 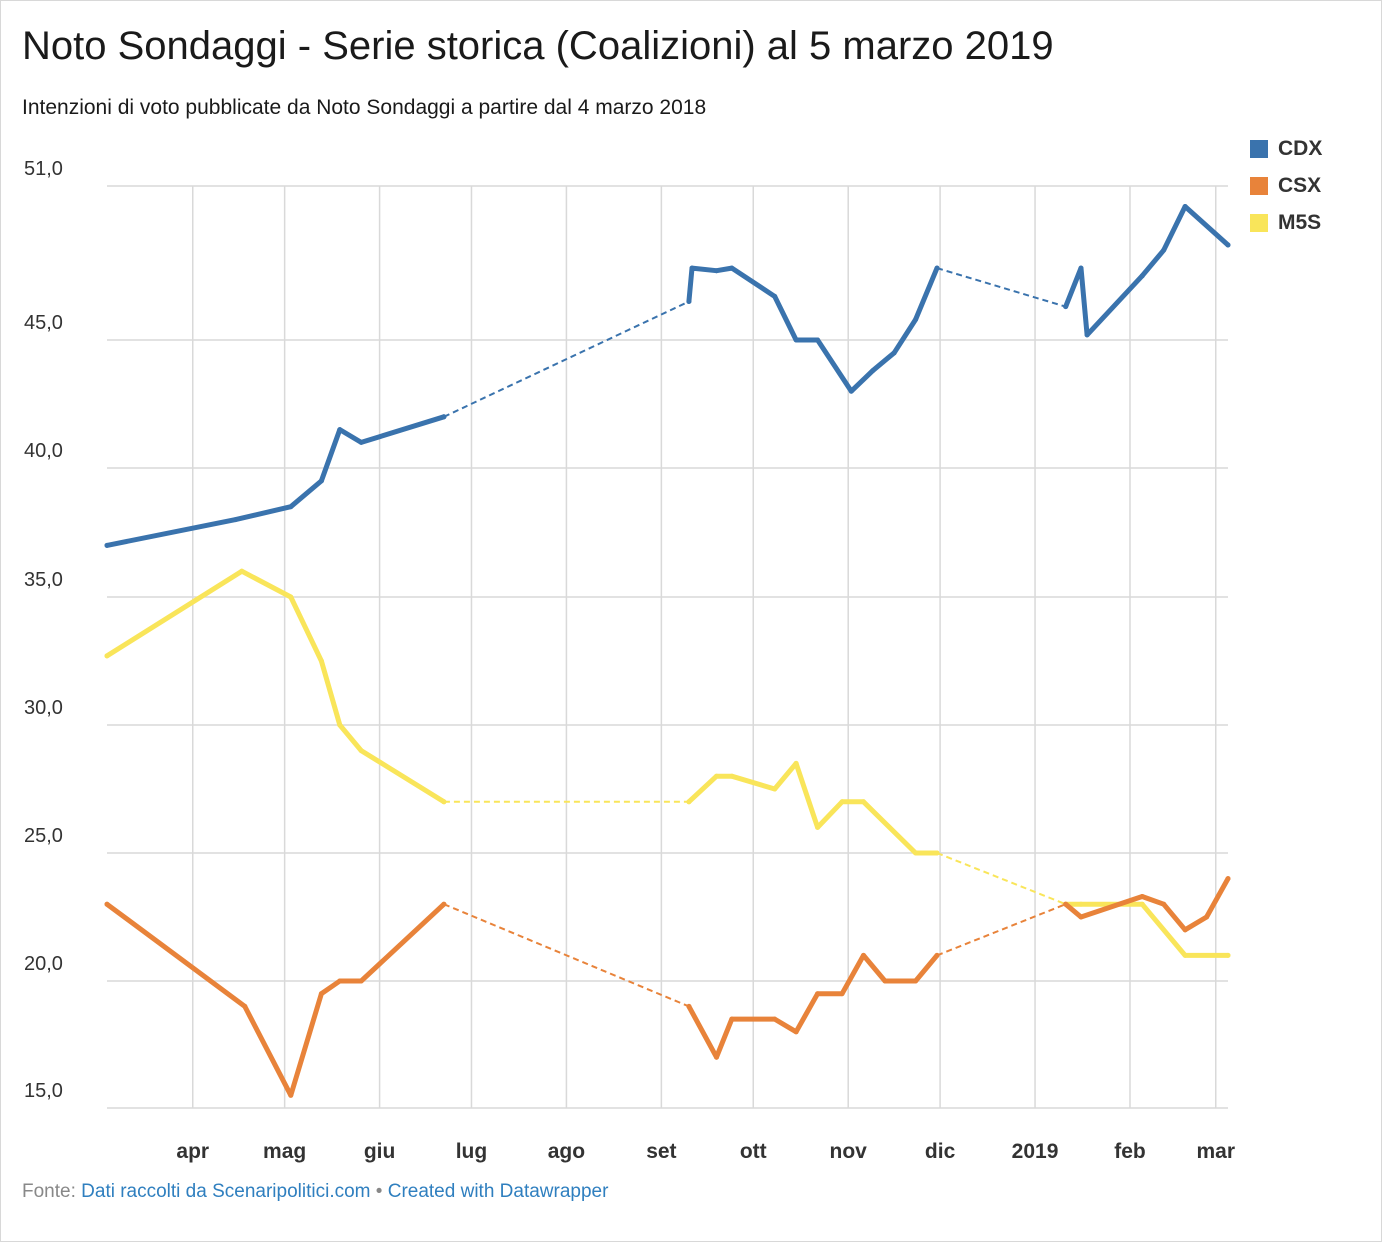 What do you see at coordinates (1286, 222) in the screenshot?
I see `legend-item-m5s: M5S` at bounding box center [1286, 222].